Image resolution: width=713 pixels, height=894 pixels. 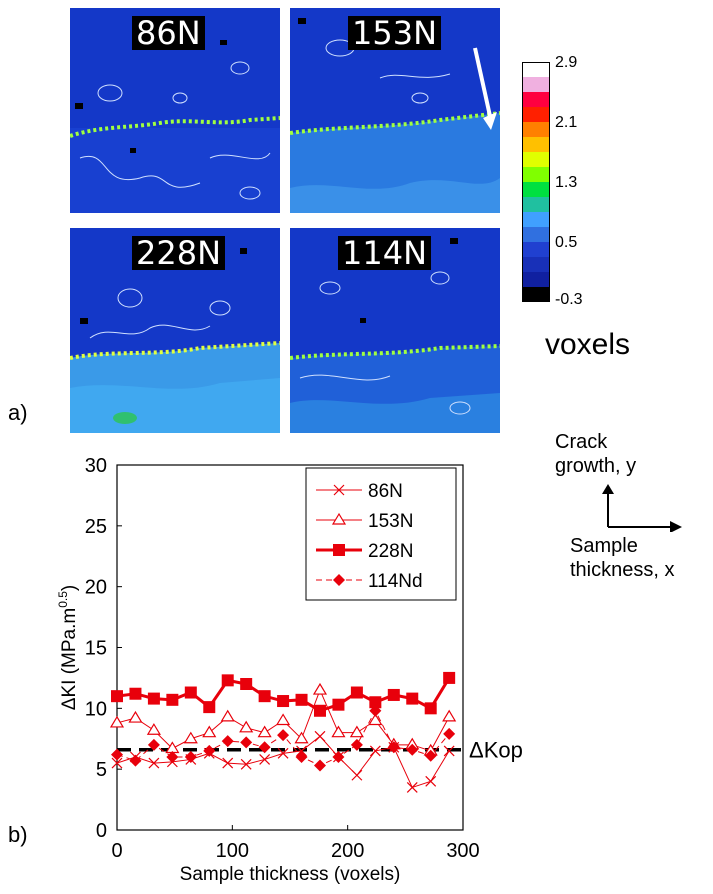 What do you see at coordinates (116, 851) in the screenshot?
I see `x-tick-label: 0` at bounding box center [116, 851].